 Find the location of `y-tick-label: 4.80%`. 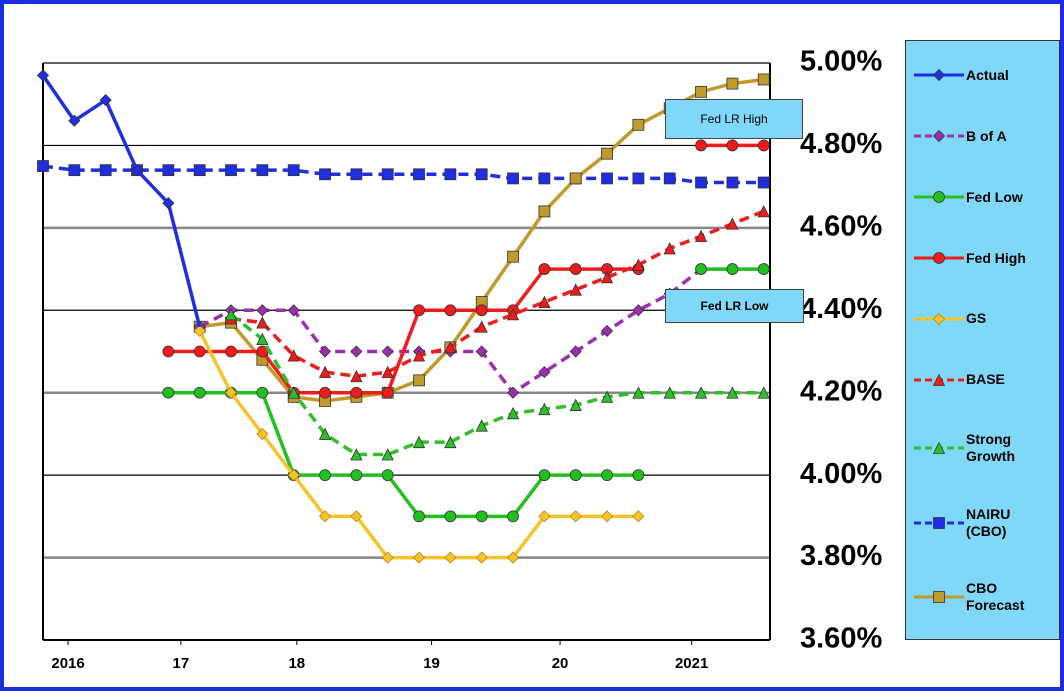

y-tick-label: 4.80% is located at coordinates (841, 144).